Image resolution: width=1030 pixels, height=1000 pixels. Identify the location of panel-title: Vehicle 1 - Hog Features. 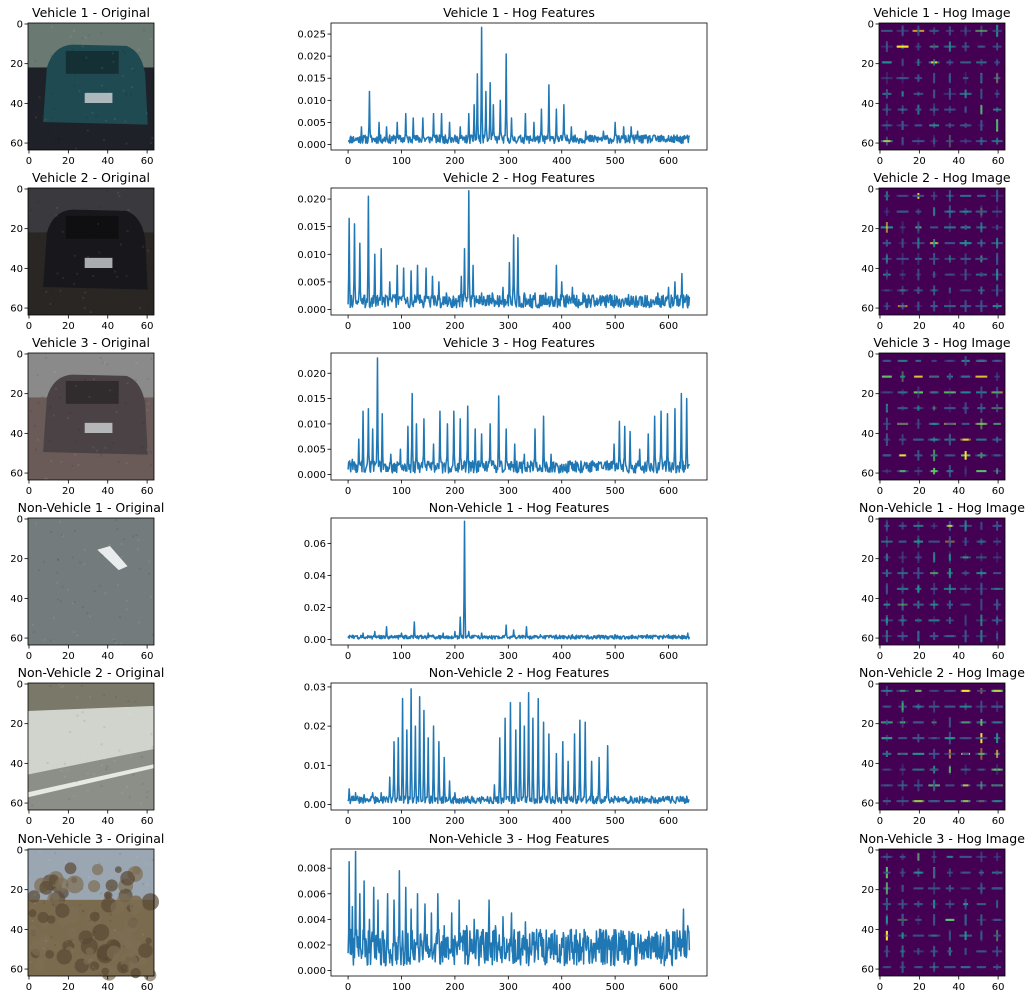
(519, 12).